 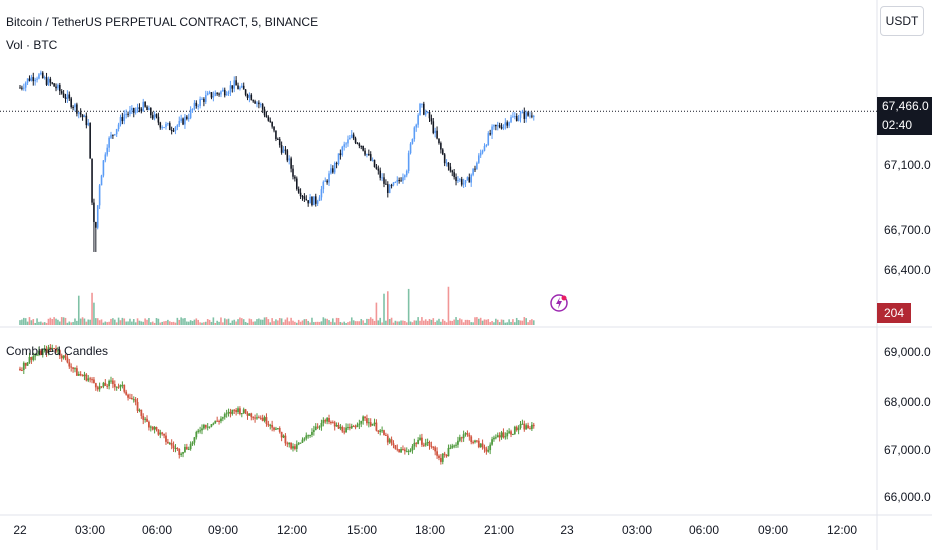 What do you see at coordinates (842, 530) in the screenshot?
I see `time-label: 12:00` at bounding box center [842, 530].